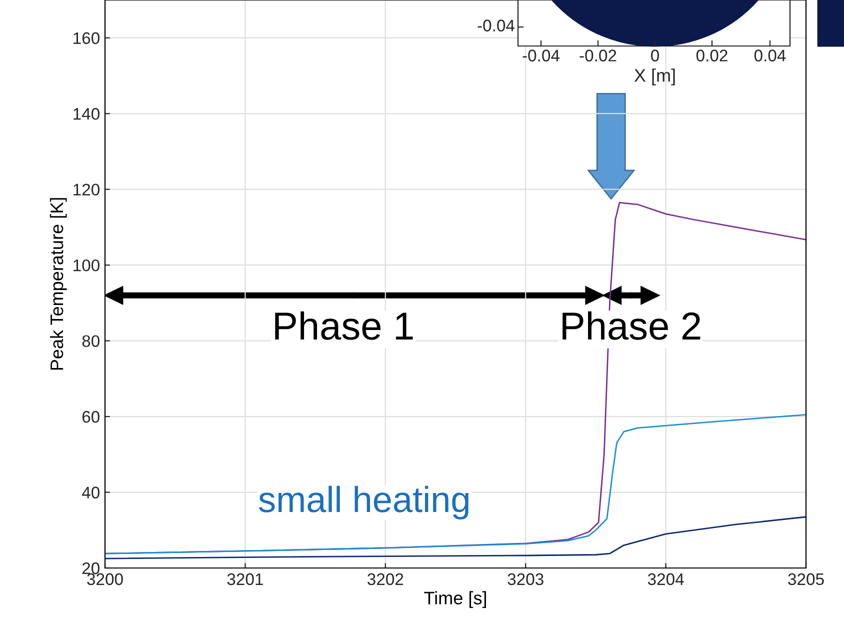  I want to click on x-tick-label: 3203, so click(526, 579).